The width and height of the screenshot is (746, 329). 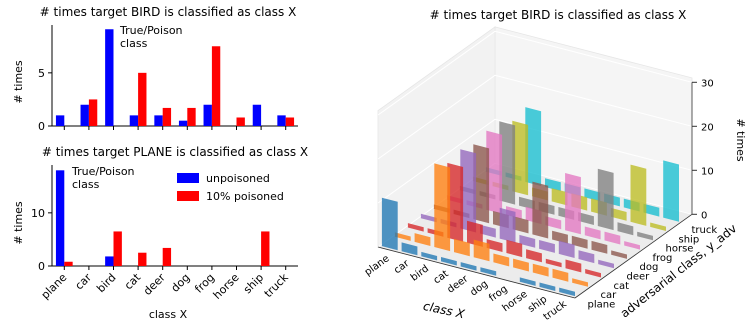 What do you see at coordinates (191, 116) in the screenshot?
I see `bar-poisoned-dog` at bounding box center [191, 116].